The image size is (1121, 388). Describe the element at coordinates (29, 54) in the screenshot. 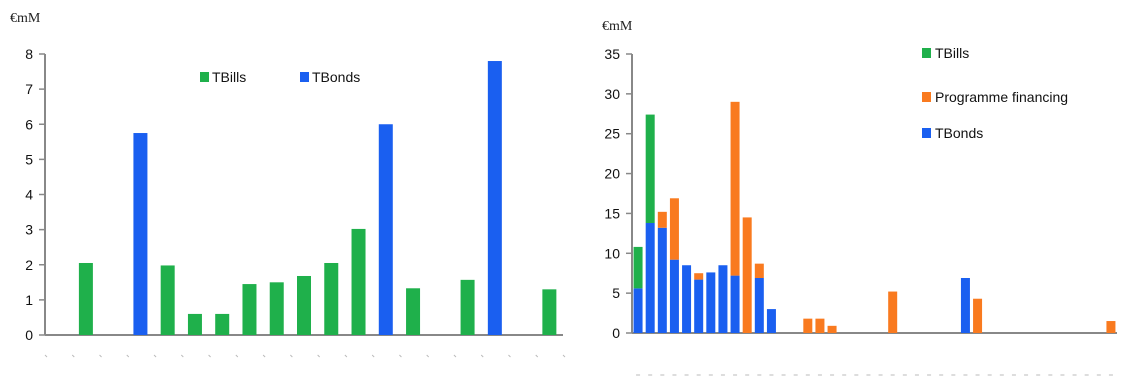

I see `left-chart-y-tick-label: 8` at that location.